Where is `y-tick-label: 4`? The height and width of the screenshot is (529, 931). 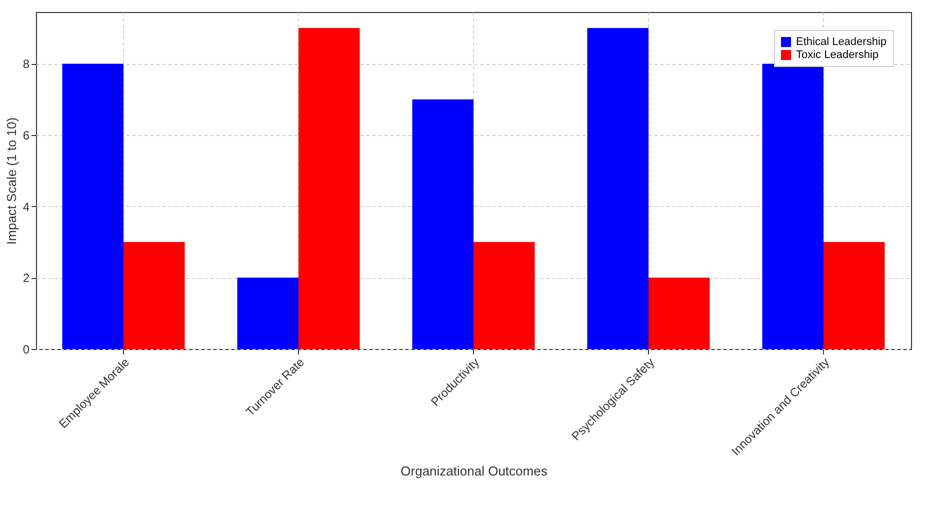
y-tick-label: 4 is located at coordinates (26, 207).